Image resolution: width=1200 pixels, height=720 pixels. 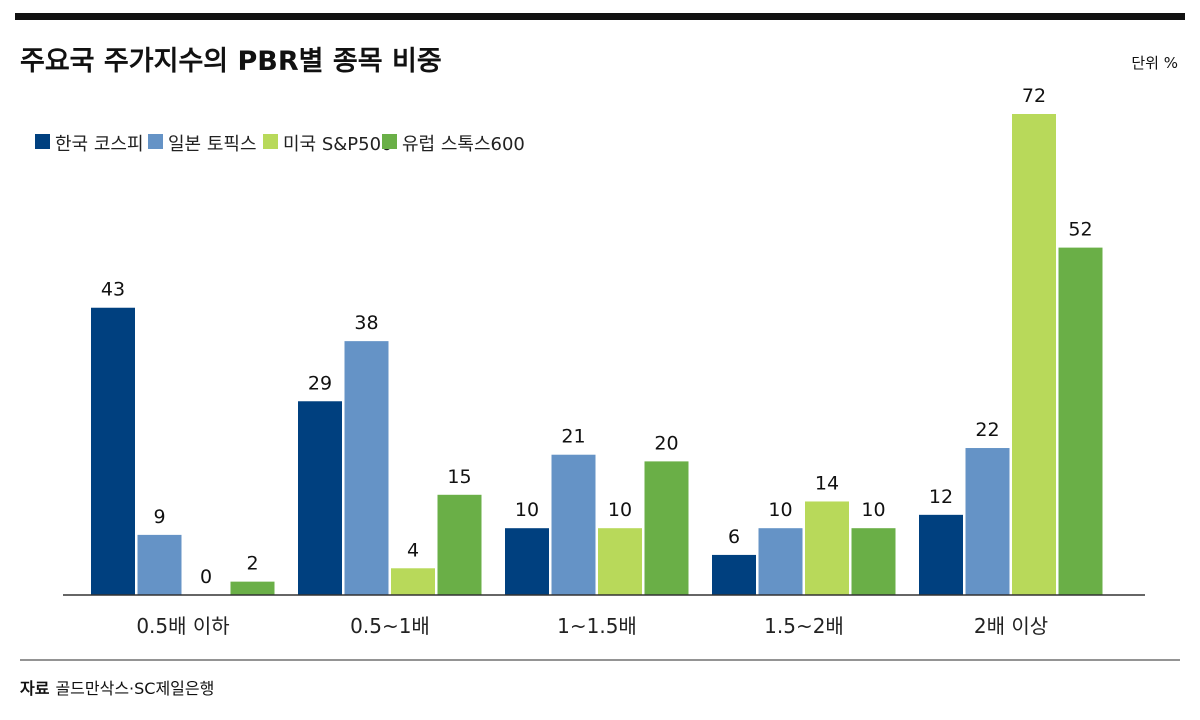 I want to click on data-label: 22, so click(x=987, y=430).